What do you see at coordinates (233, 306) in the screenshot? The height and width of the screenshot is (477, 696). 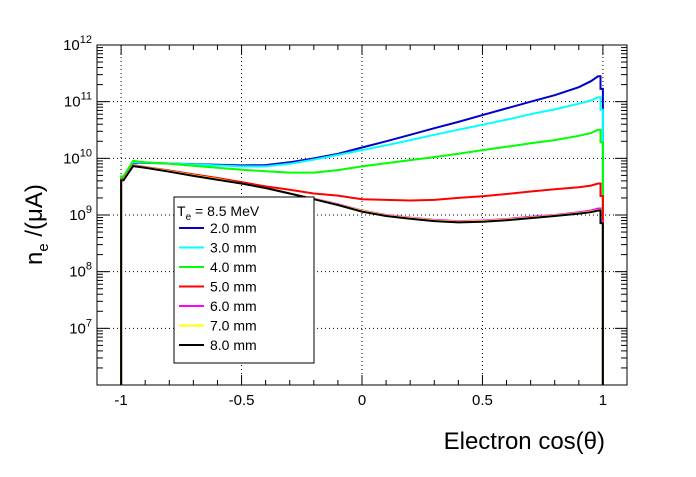 I see `legend-label: 6.0 mm` at bounding box center [233, 306].